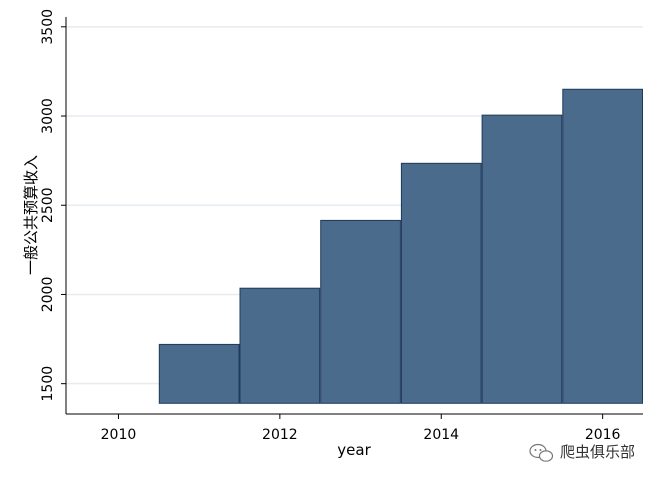 This screenshot has width=659, height=479. I want to click on y-ticks: 1500 2000 2500 3000 3500, so click(53, 205).